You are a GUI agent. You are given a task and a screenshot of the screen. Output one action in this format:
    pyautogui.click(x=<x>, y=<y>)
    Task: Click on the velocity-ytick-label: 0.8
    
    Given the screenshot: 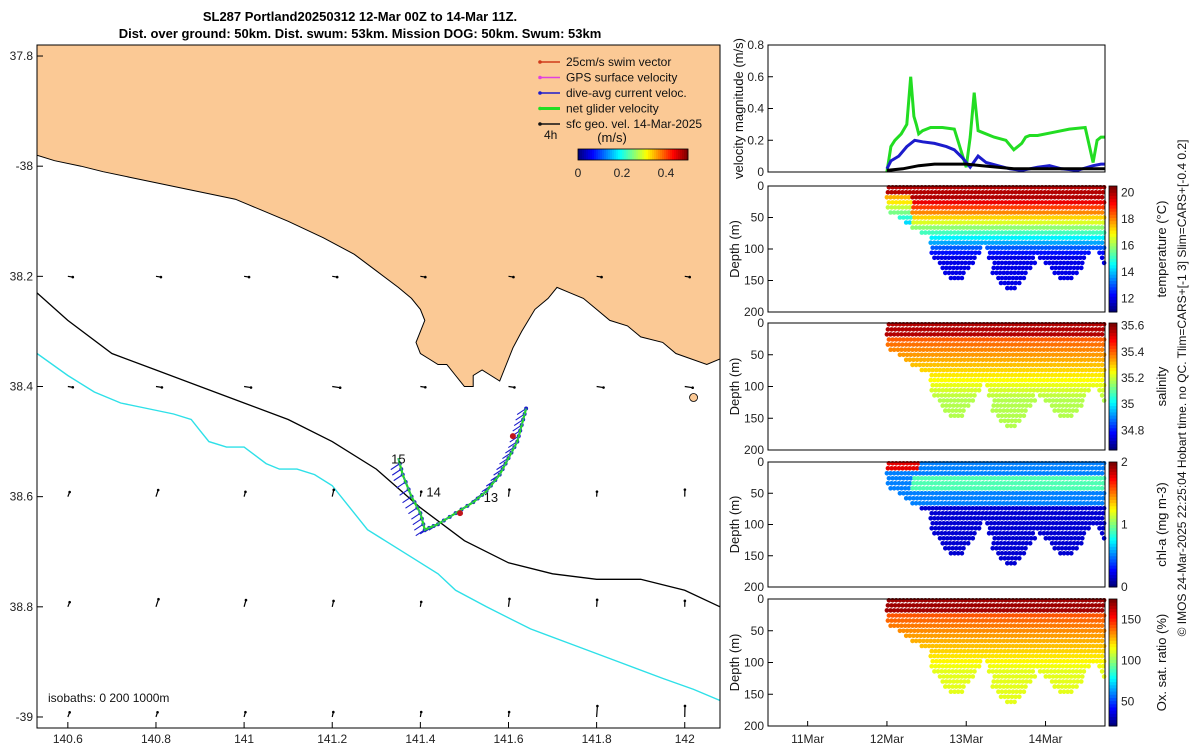 What is the action you would take?
    pyautogui.click(x=755, y=45)
    